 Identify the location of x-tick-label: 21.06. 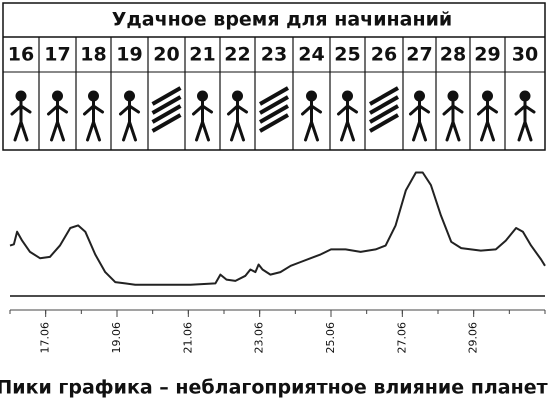
(187, 338).